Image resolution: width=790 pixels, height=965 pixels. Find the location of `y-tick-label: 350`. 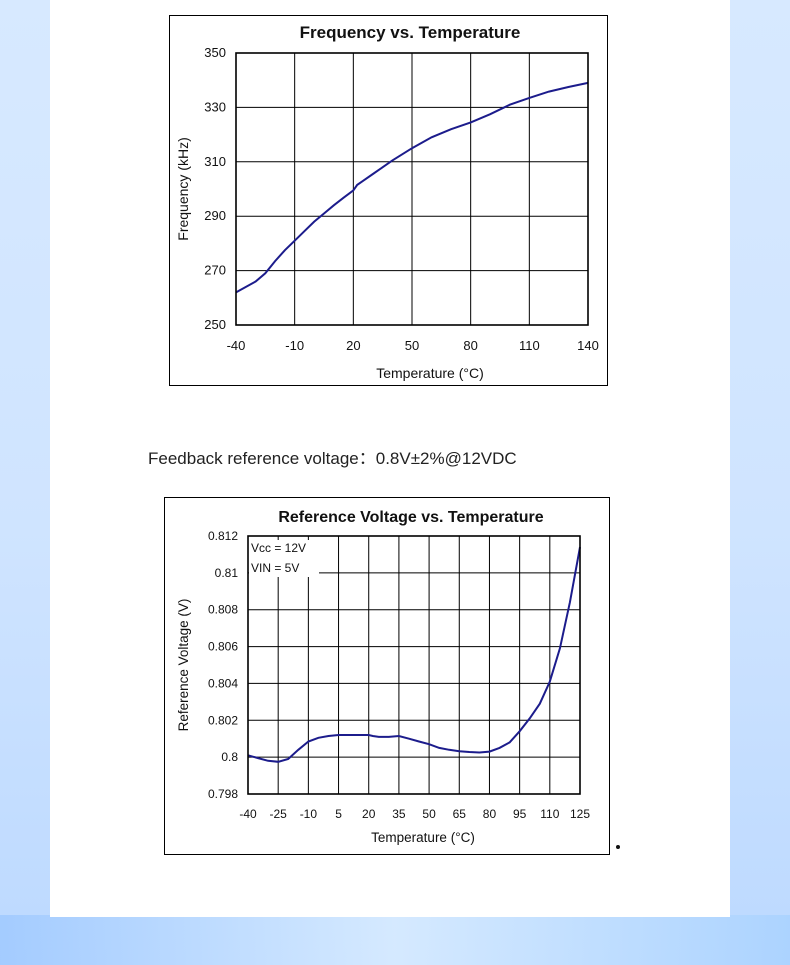

y-tick-label: 350 is located at coordinates (215, 52).